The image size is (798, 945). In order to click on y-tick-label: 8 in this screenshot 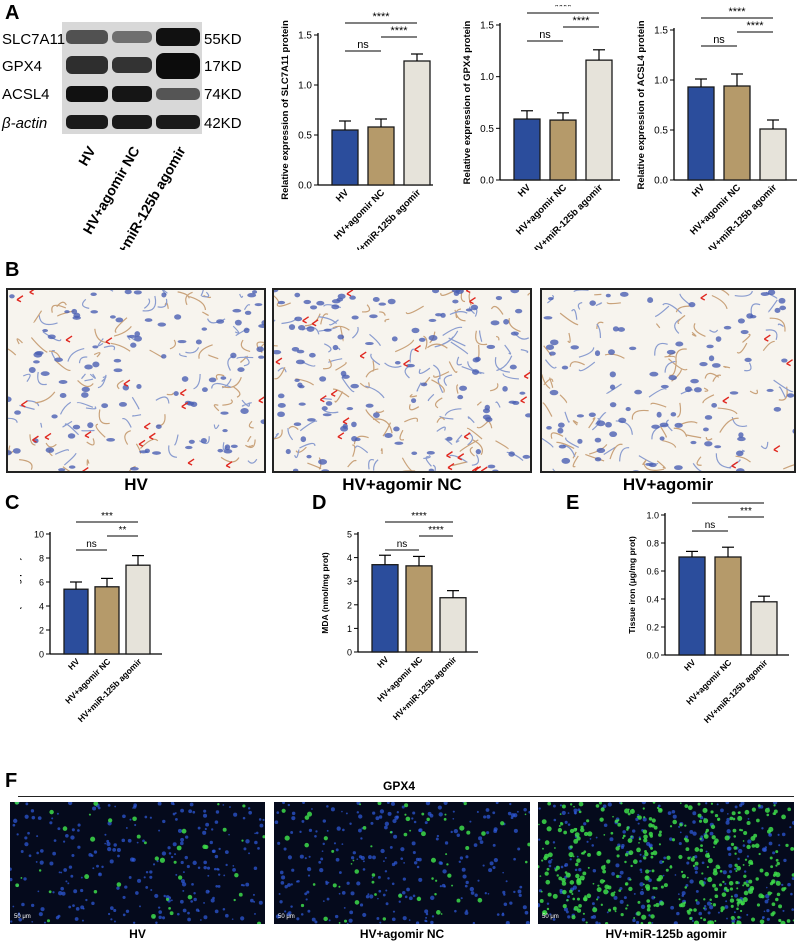, I will do `click(41, 559)`.